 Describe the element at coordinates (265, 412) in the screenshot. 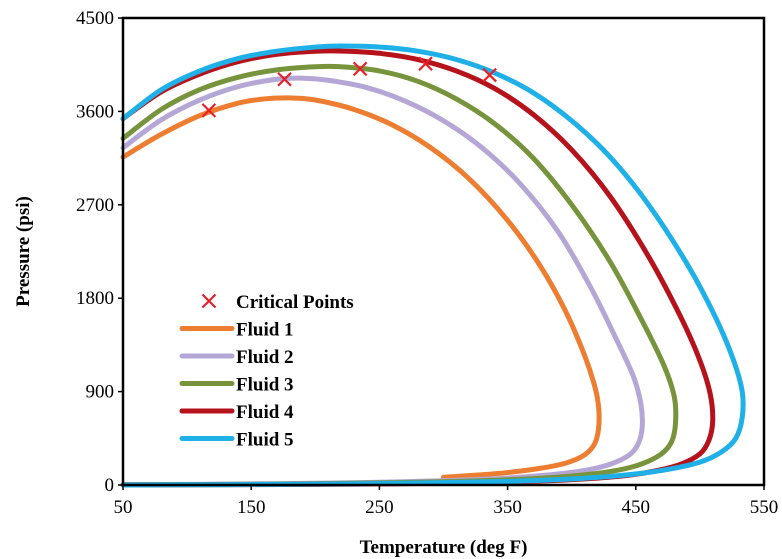

I see `legend-label-fluid-4: Fluid 4` at that location.